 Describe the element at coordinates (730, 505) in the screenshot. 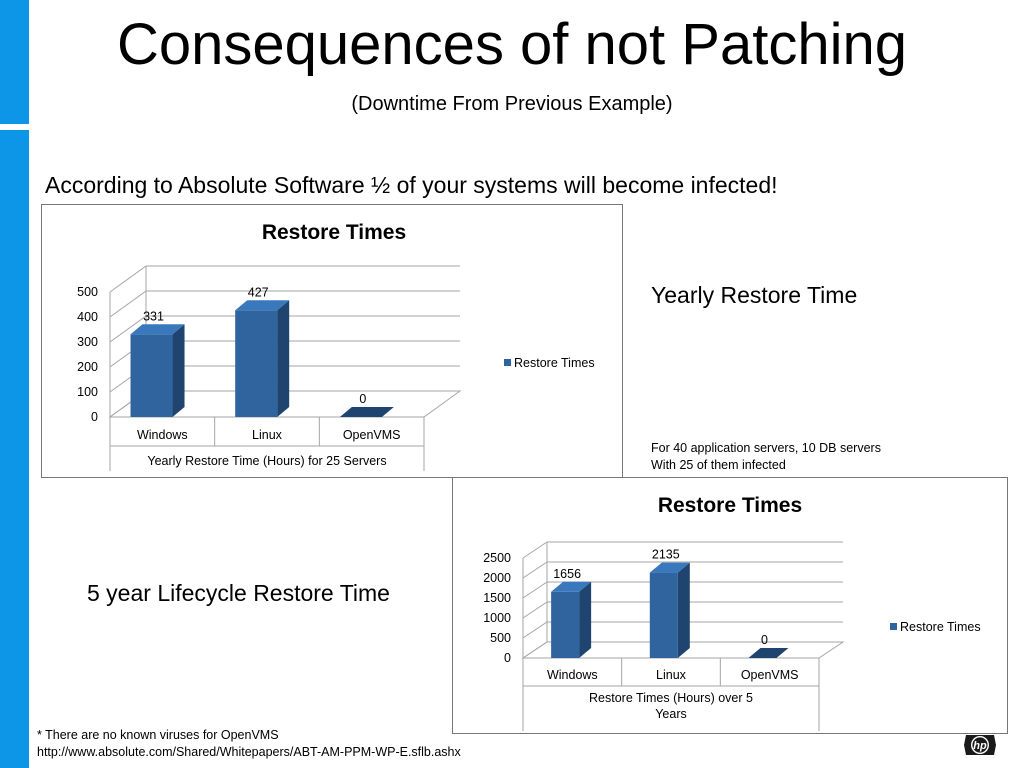

I see `five-year-chart-title: Restore Times` at that location.